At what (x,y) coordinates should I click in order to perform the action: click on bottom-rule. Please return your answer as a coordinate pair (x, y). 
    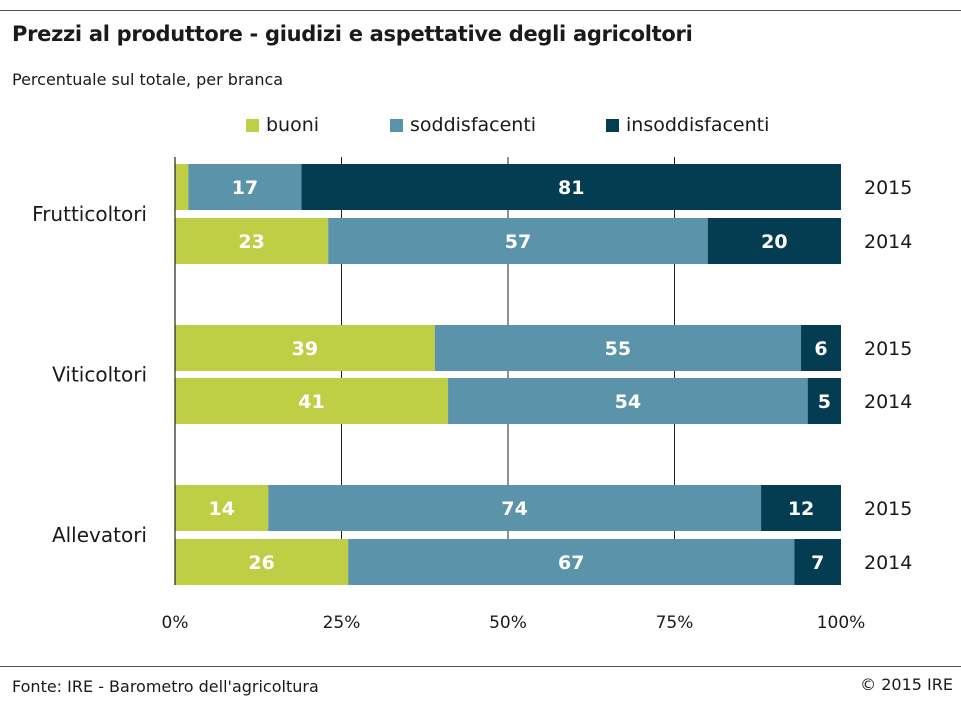
    Looking at the image, I should click on (480, 666).